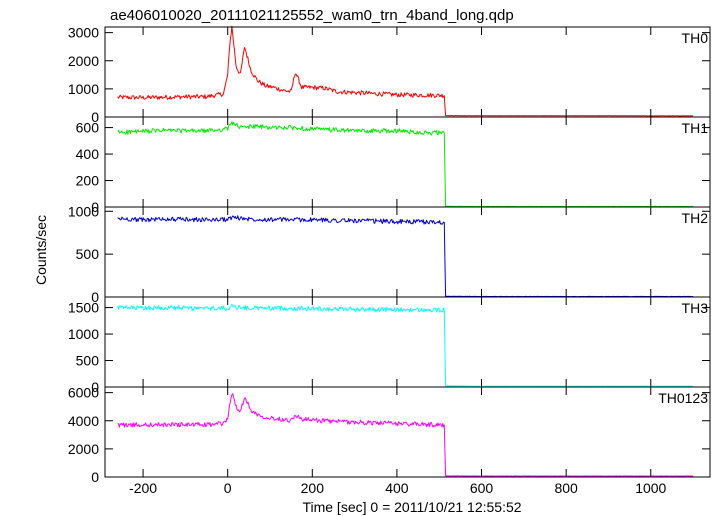  I want to click on x-axis-label: Time [sec] 0 = 2011/10/21 12:55:52, so click(411, 507).